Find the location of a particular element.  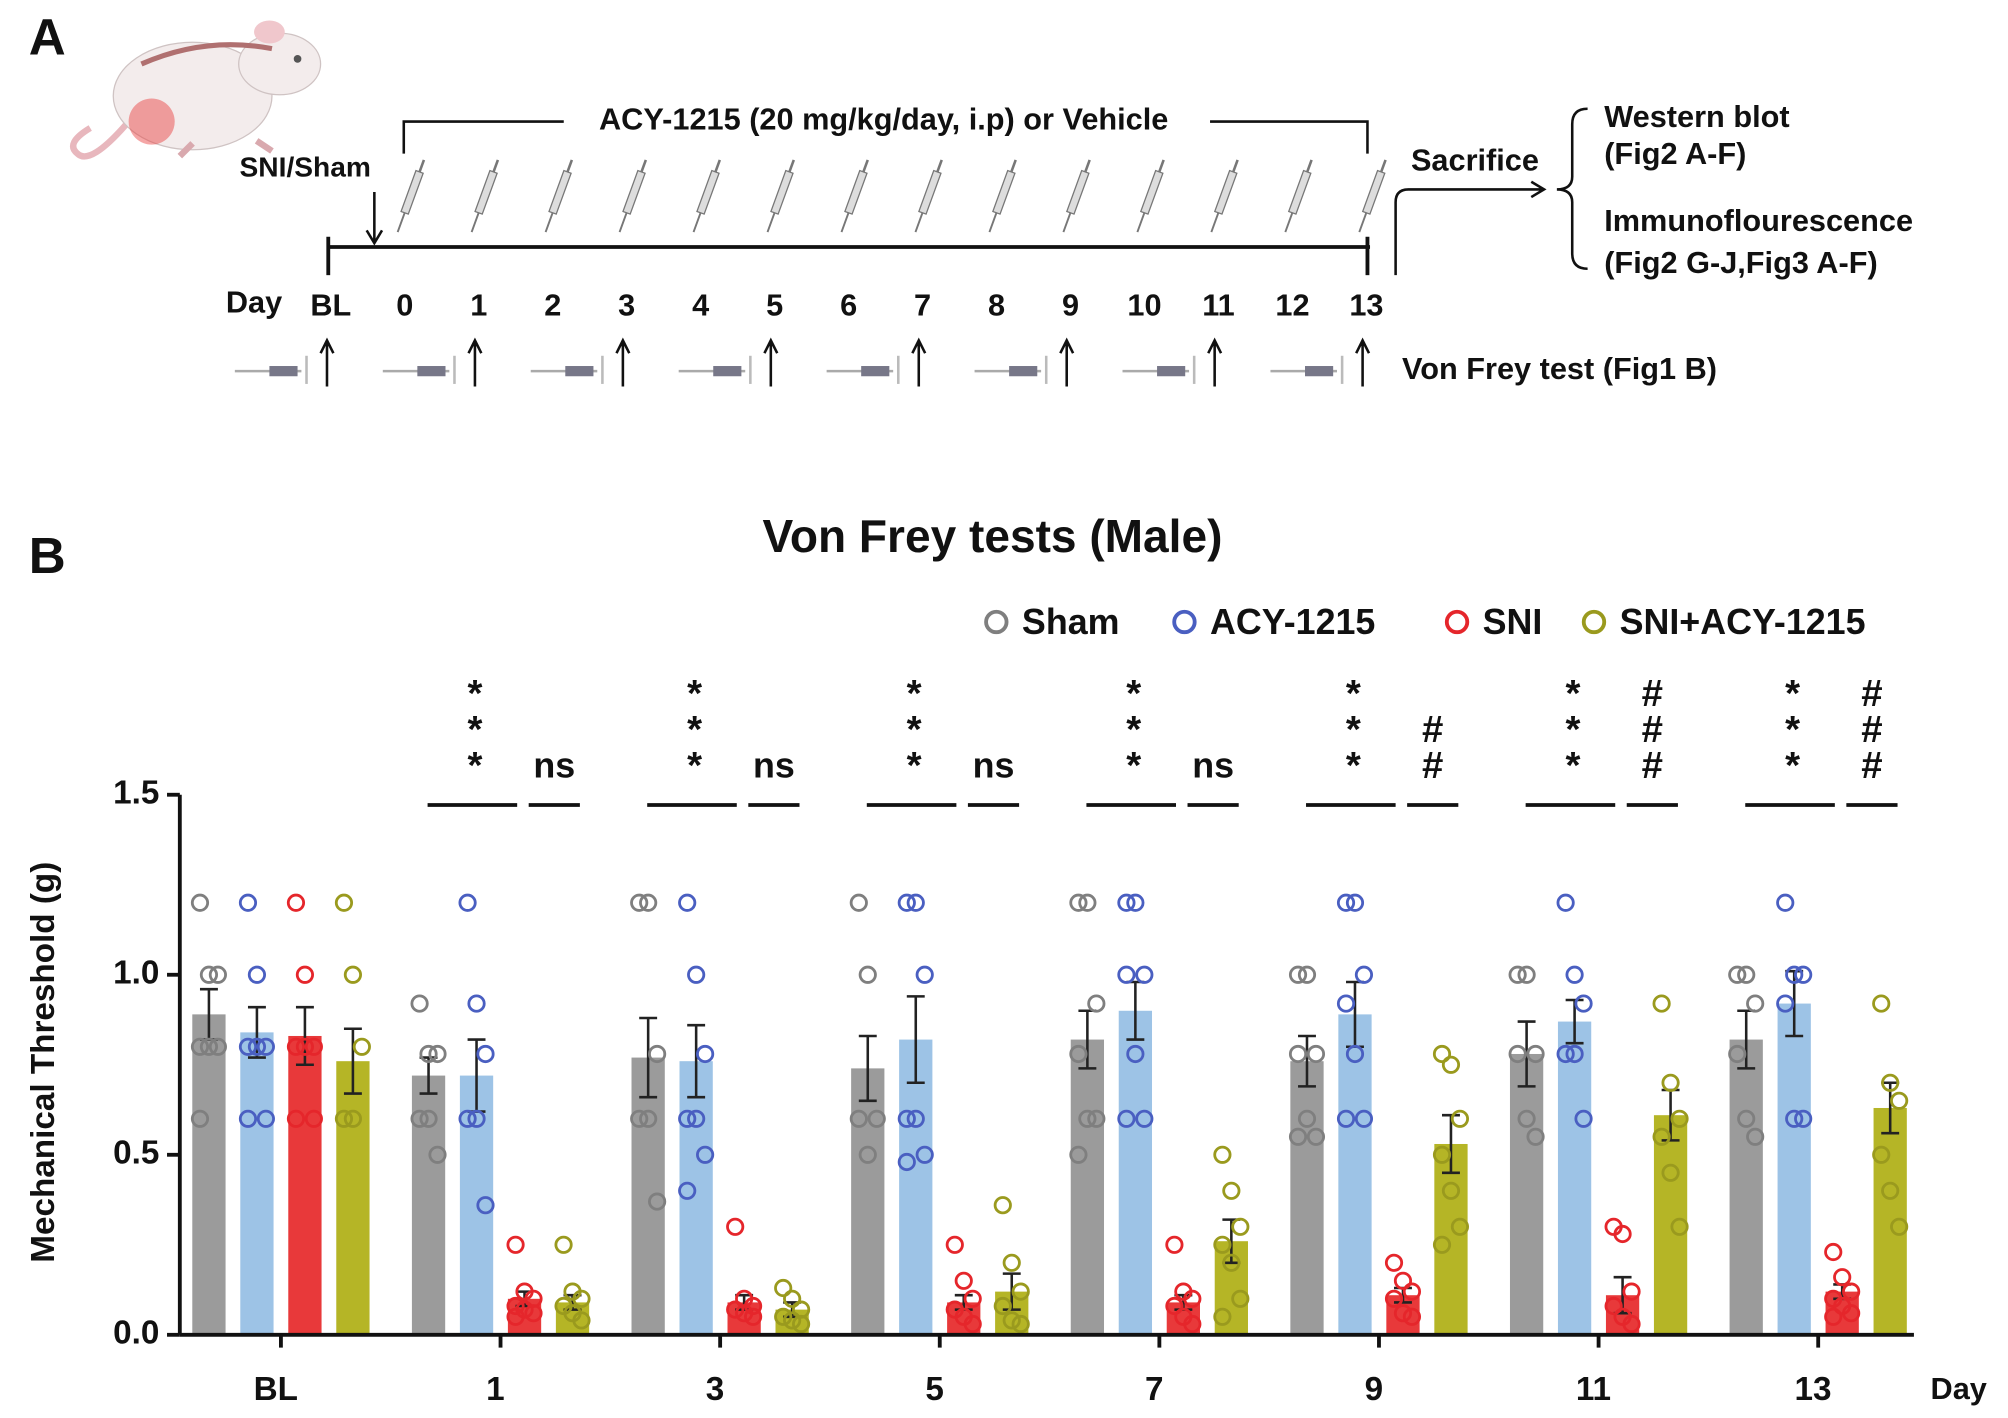

test-arrow is located at coordinates (475, 362).